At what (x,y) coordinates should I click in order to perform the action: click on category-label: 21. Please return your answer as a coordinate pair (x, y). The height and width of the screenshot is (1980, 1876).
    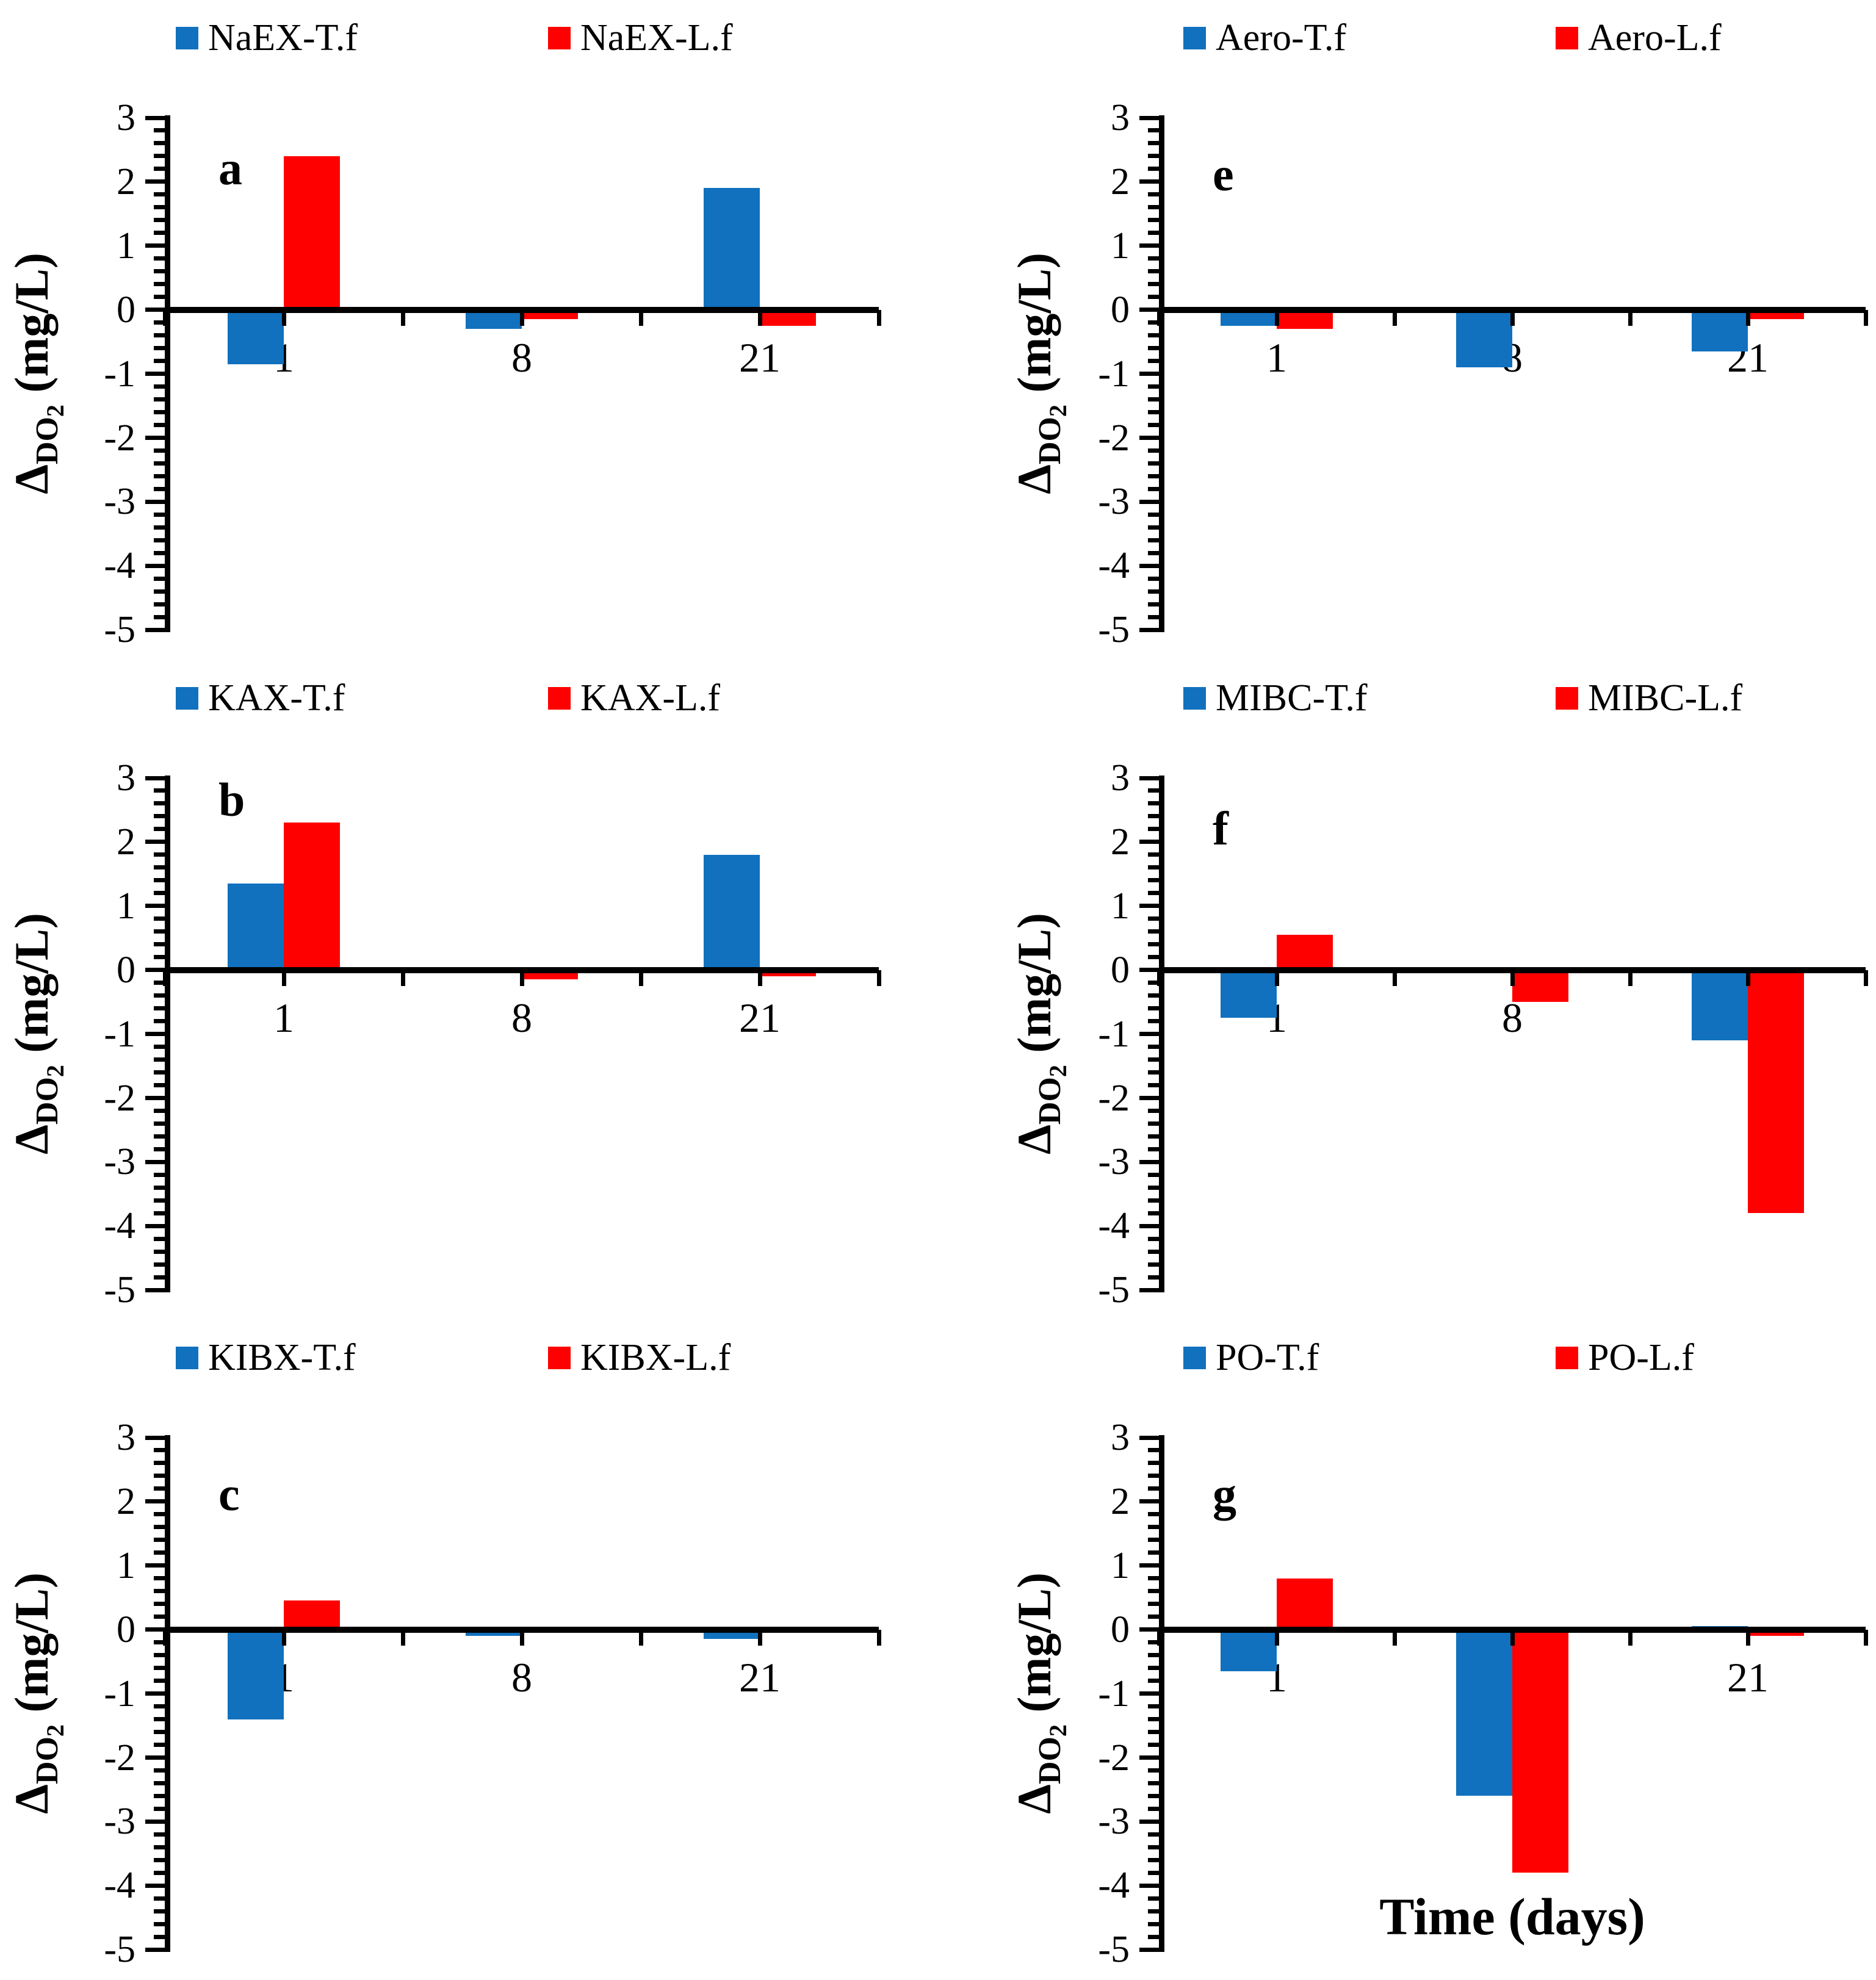
    Looking at the image, I should click on (1748, 1677).